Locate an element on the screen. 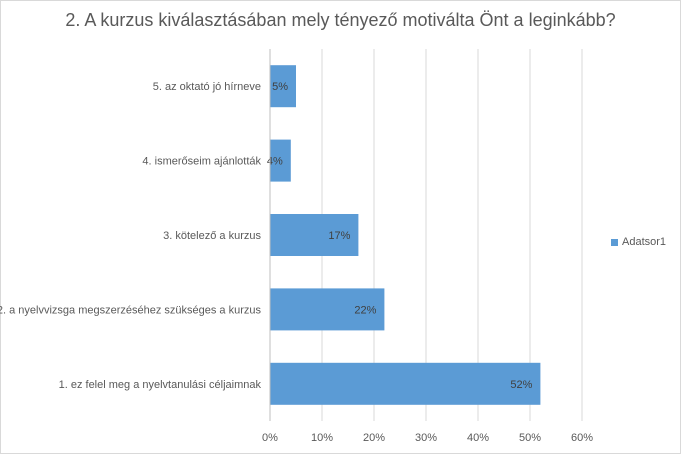 The height and width of the screenshot is (454, 681). x-tick-label: 40% is located at coordinates (478, 438).